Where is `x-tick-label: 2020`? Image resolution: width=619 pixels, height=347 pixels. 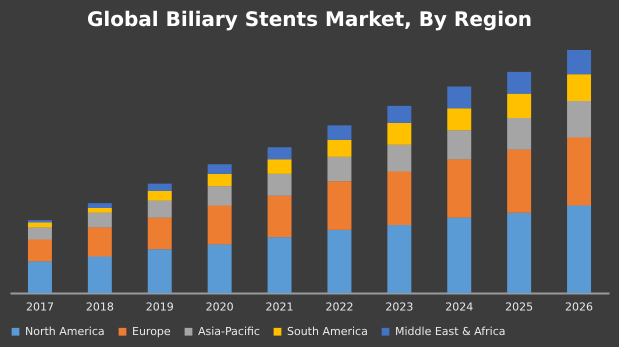
x-tick-label: 2020 is located at coordinates (220, 307).